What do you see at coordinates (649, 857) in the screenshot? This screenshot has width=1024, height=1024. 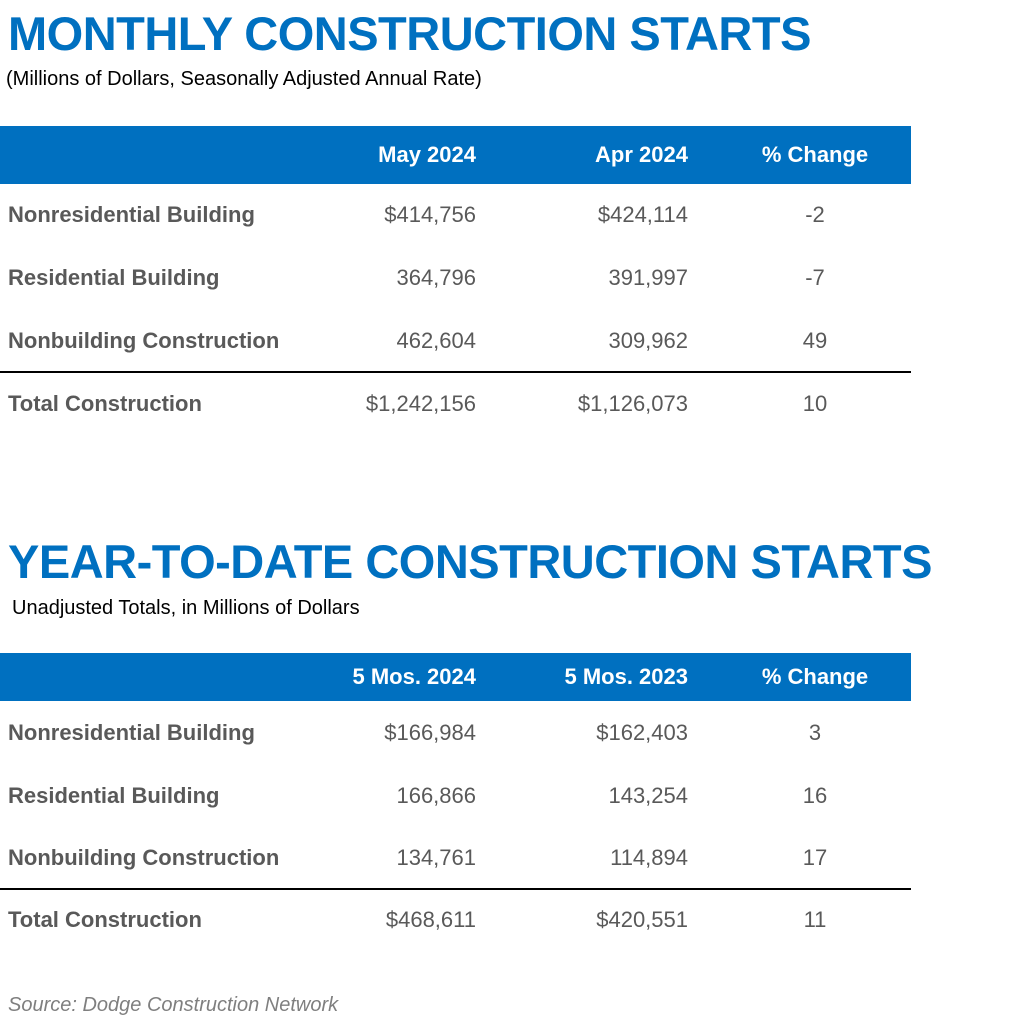 I see `cell-value: 114,894` at bounding box center [649, 857].